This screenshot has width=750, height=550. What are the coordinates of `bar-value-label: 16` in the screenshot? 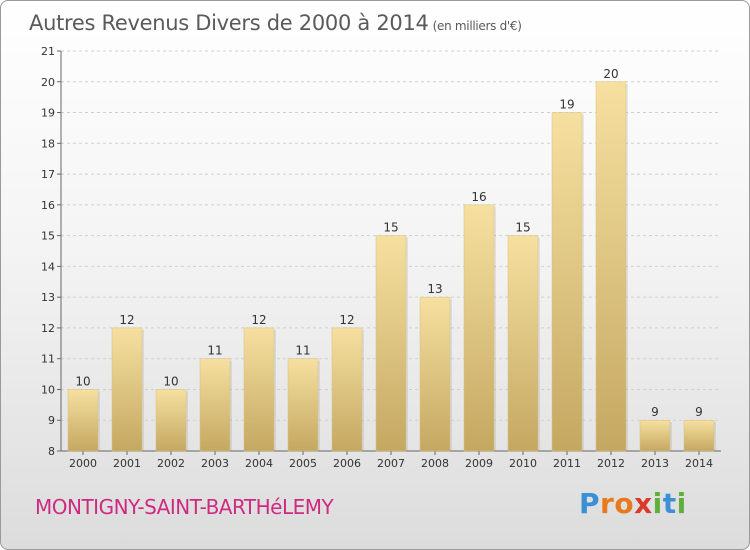 It's located at (478, 197).